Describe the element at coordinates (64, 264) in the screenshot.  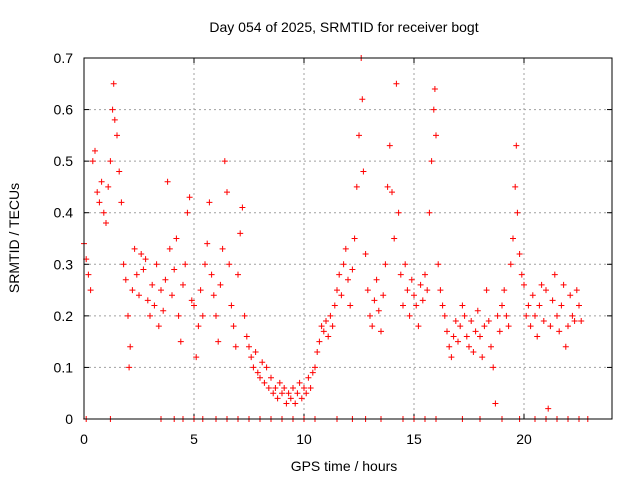
I see `y-tick-label: 0.3` at that location.